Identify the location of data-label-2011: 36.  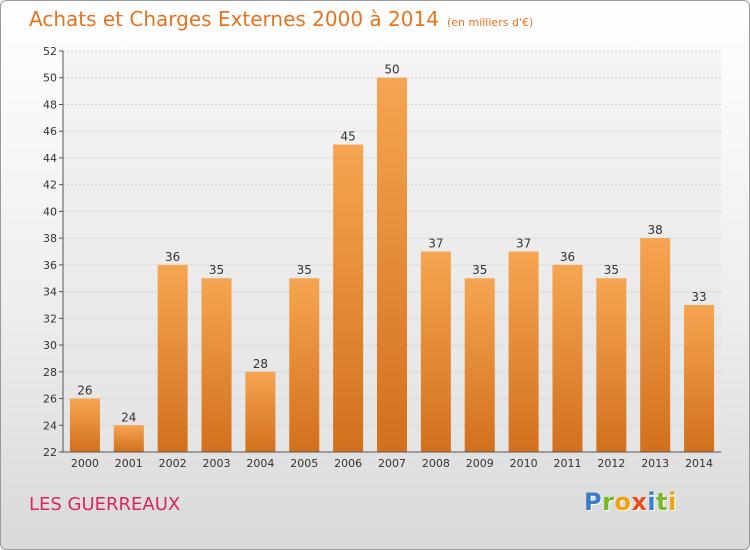
(567, 257).